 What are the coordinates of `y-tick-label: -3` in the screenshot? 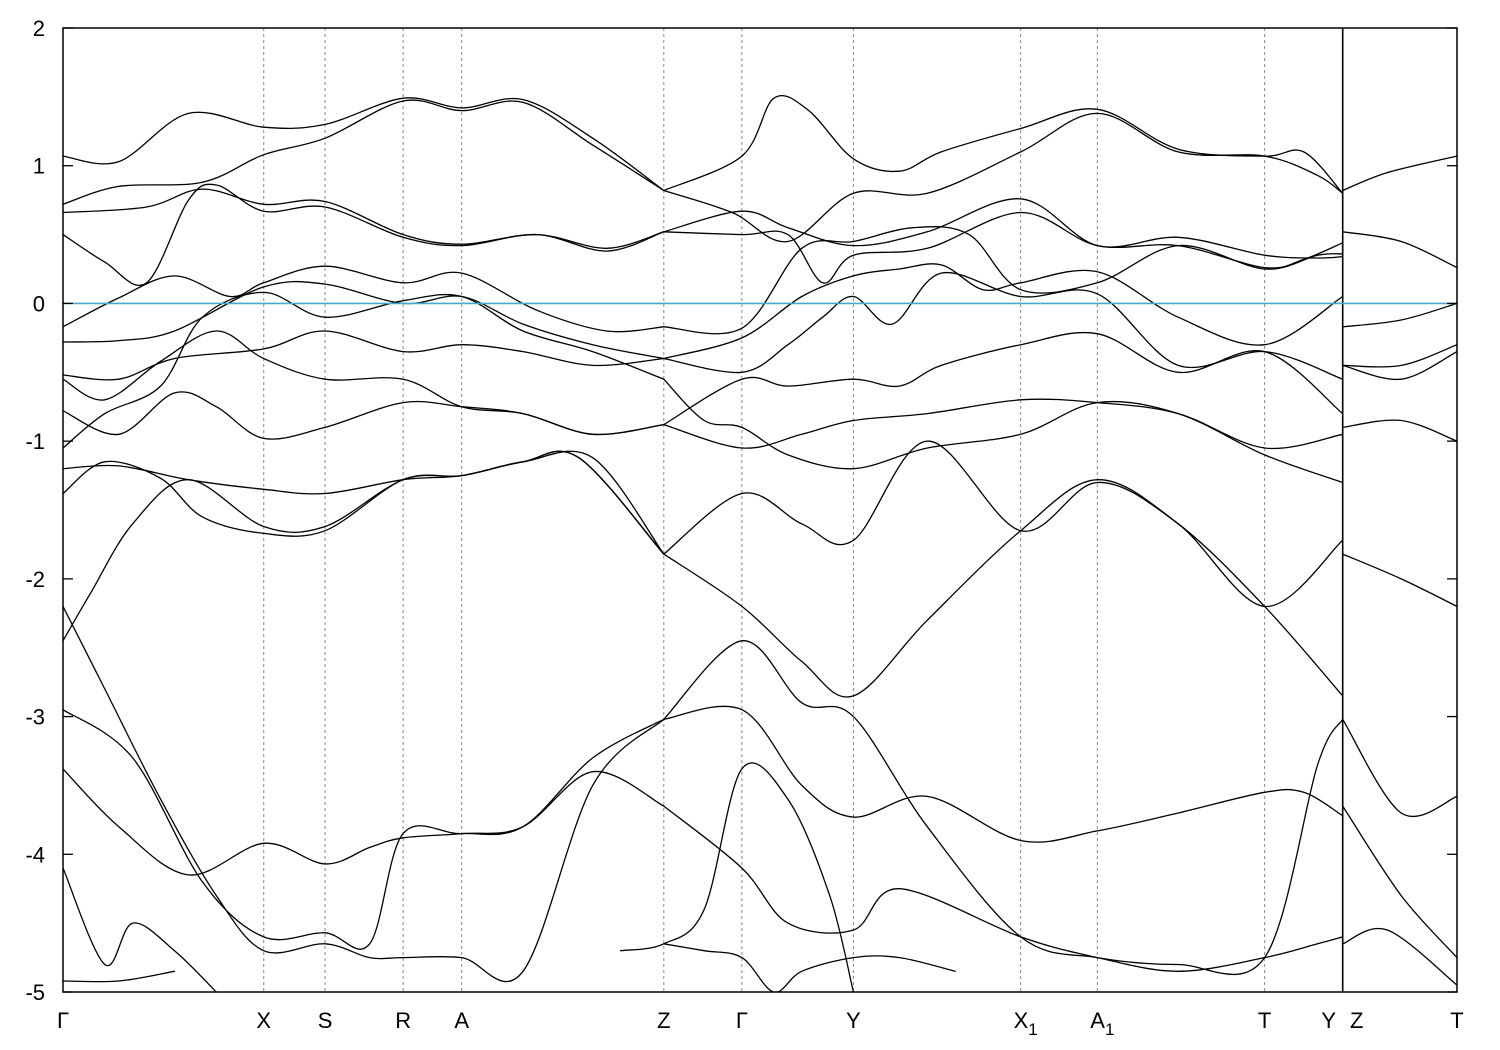 It's located at (35, 717).